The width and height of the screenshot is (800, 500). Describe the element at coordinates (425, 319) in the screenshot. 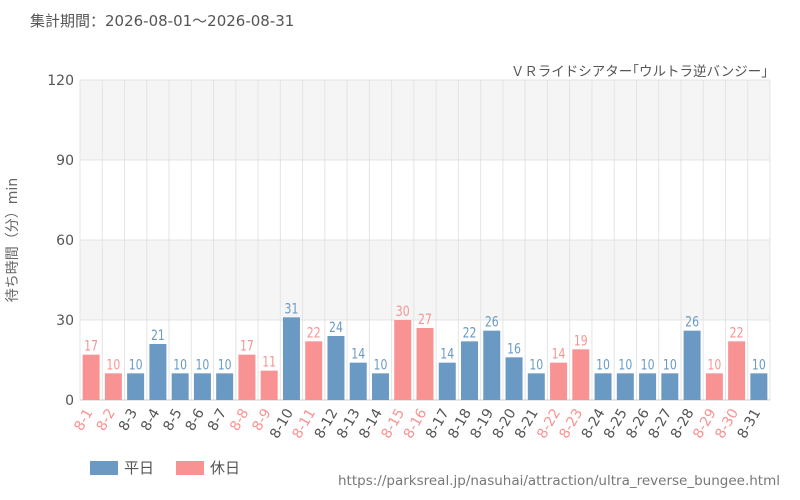

I see `bar-value-label: 27` at that location.